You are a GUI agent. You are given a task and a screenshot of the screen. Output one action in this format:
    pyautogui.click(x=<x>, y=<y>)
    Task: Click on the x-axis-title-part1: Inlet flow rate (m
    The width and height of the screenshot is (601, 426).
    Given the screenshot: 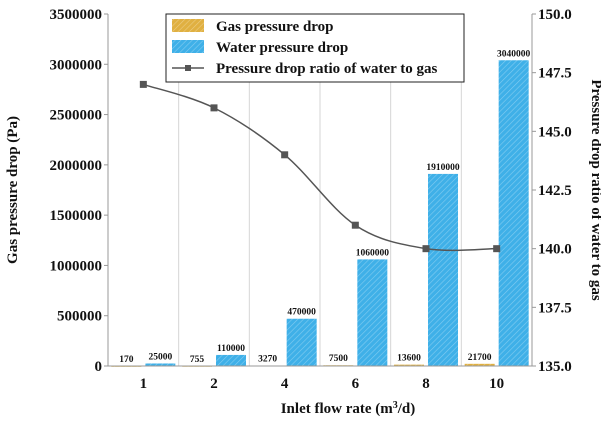 What is the action you would take?
    pyautogui.click(x=337, y=409)
    